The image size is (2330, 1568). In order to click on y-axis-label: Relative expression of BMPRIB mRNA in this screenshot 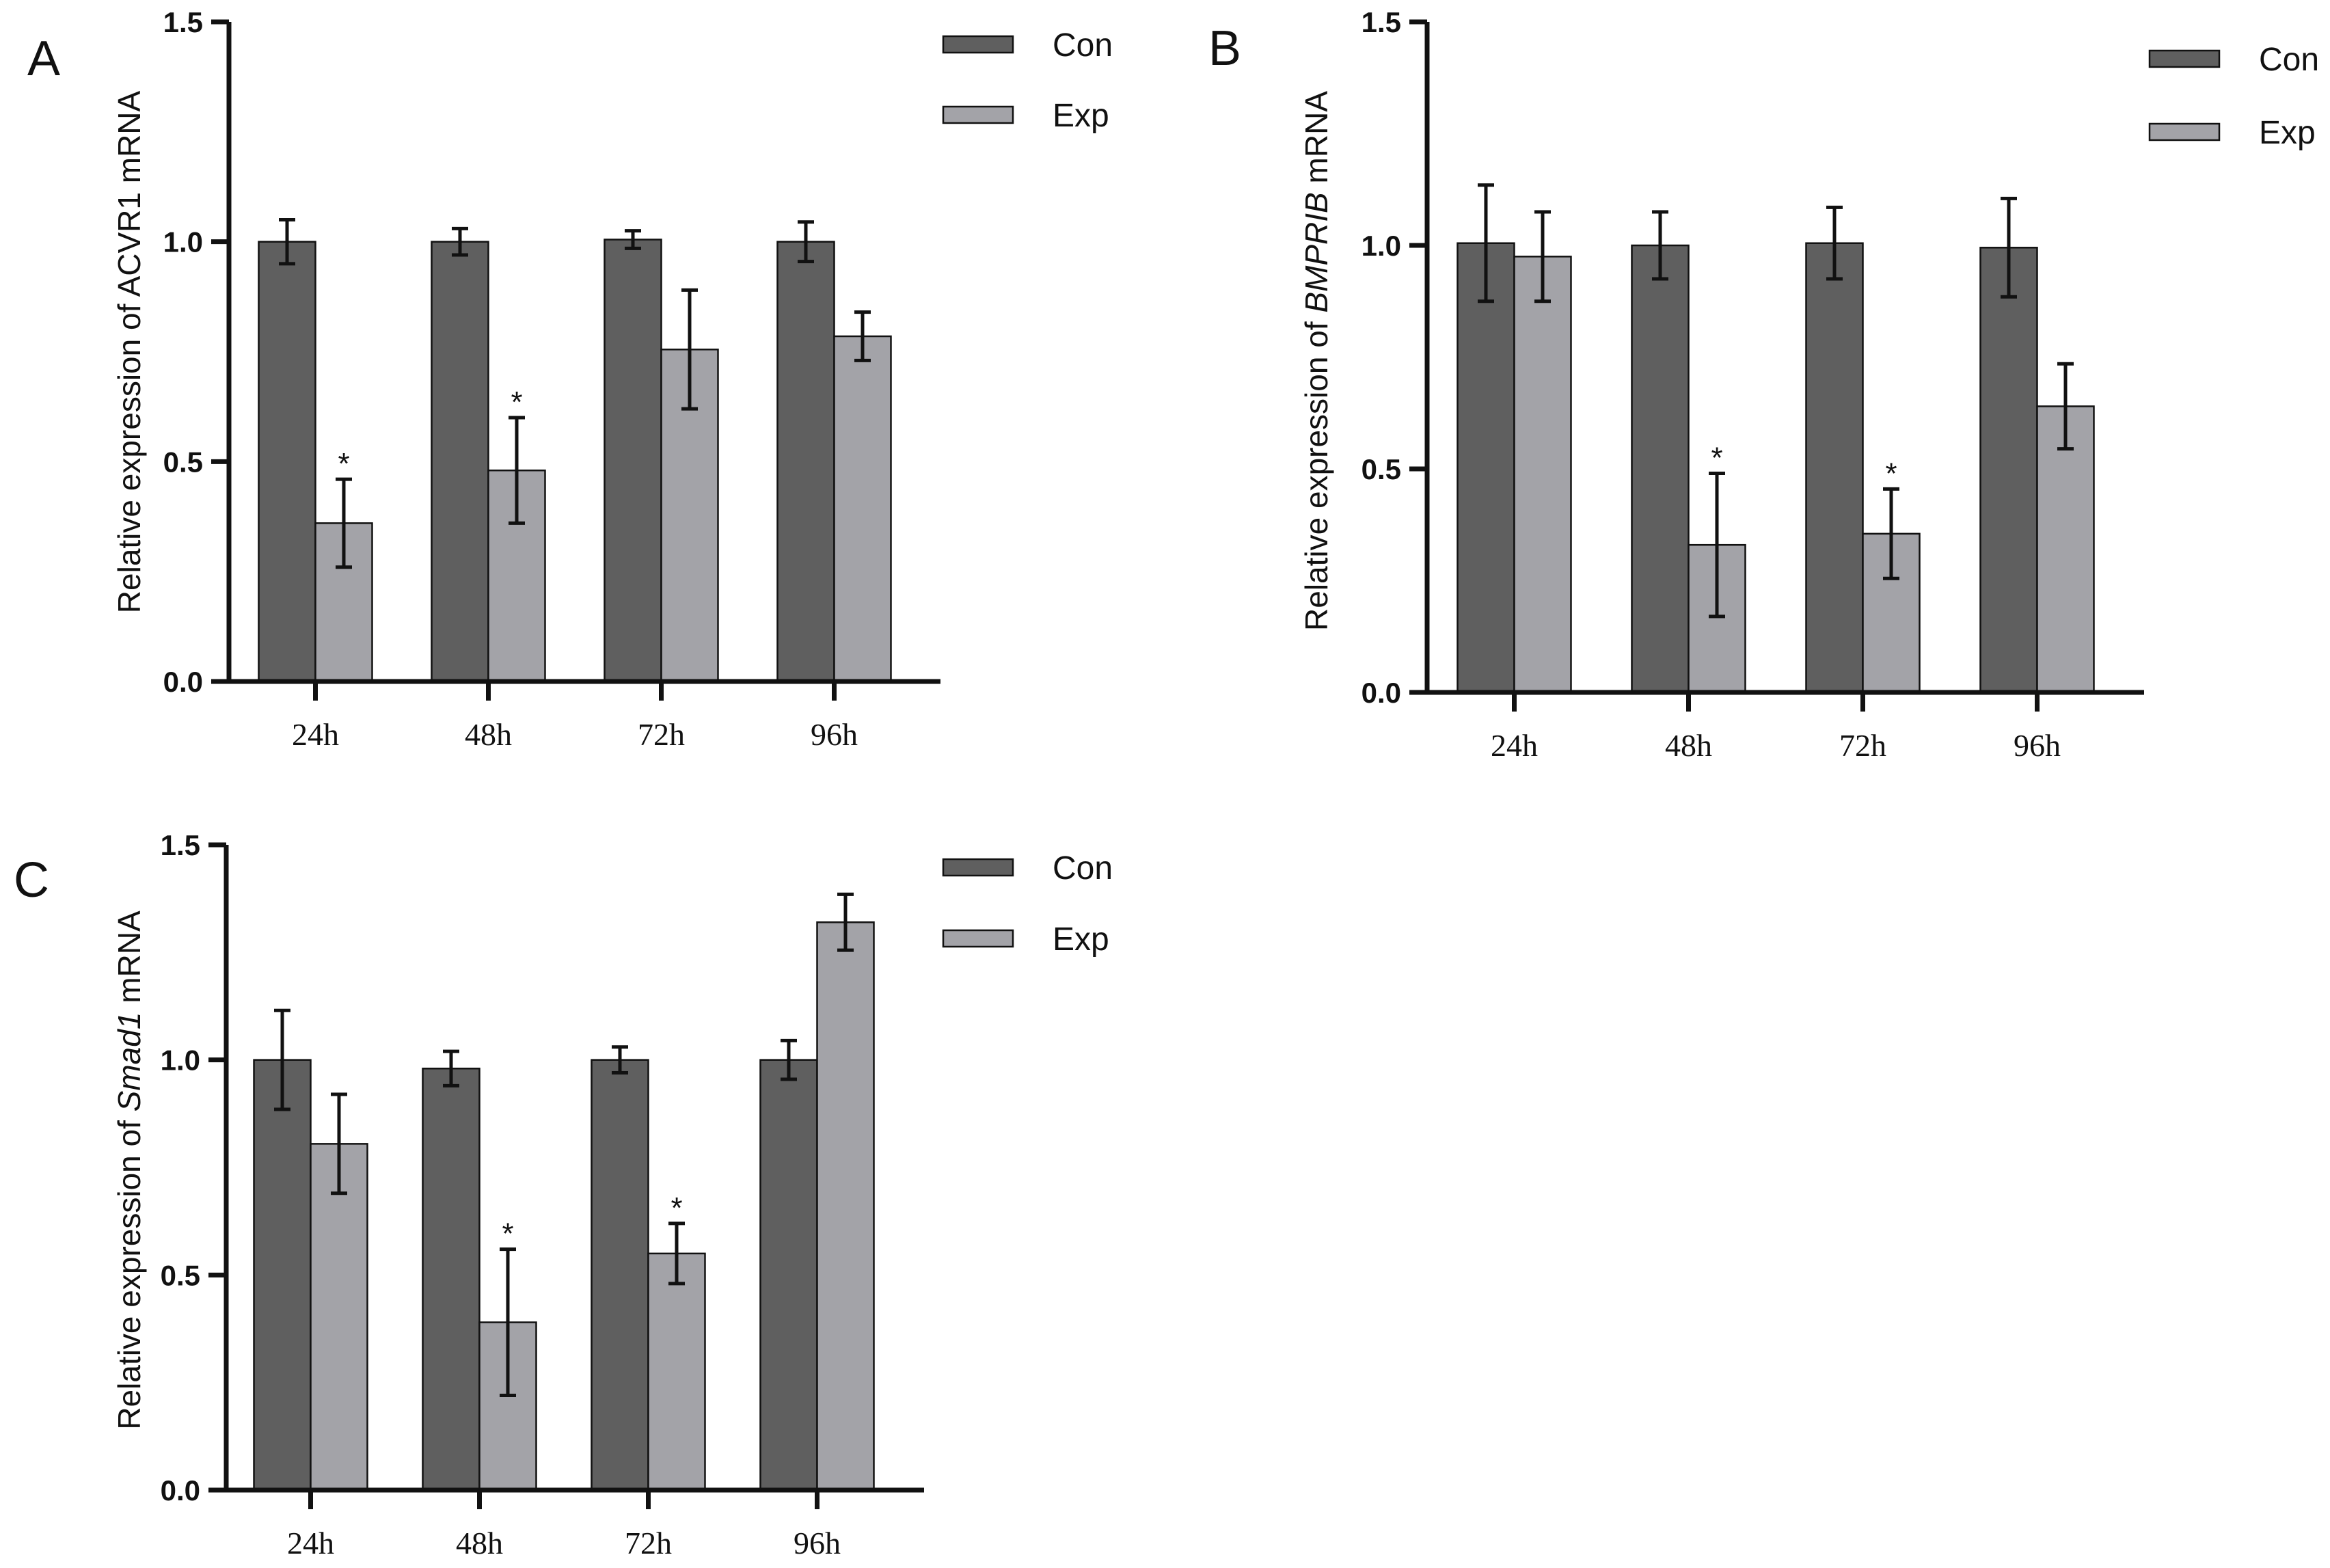, I will do `click(1316, 361)`.